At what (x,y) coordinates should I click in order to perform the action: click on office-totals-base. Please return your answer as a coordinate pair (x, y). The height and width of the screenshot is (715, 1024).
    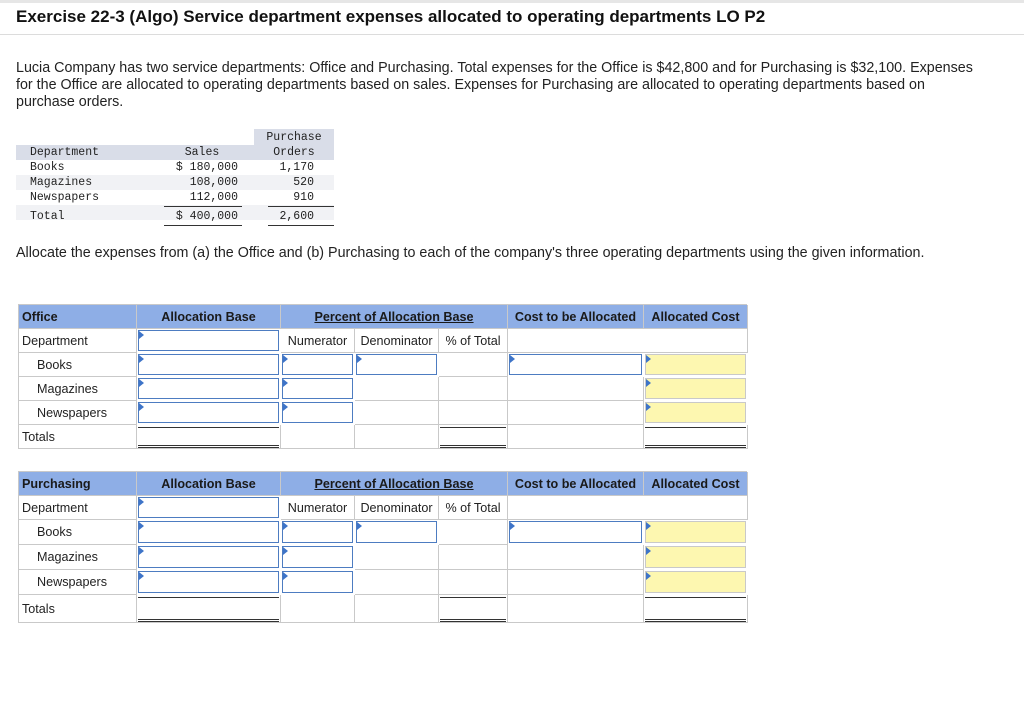
    Looking at the image, I should click on (209, 437).